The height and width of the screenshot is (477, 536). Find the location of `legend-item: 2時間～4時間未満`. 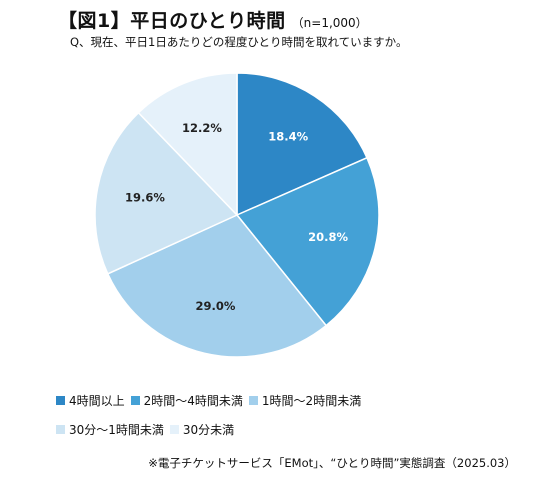

legend-item: 2時間～4時間未満 is located at coordinates (186, 400).